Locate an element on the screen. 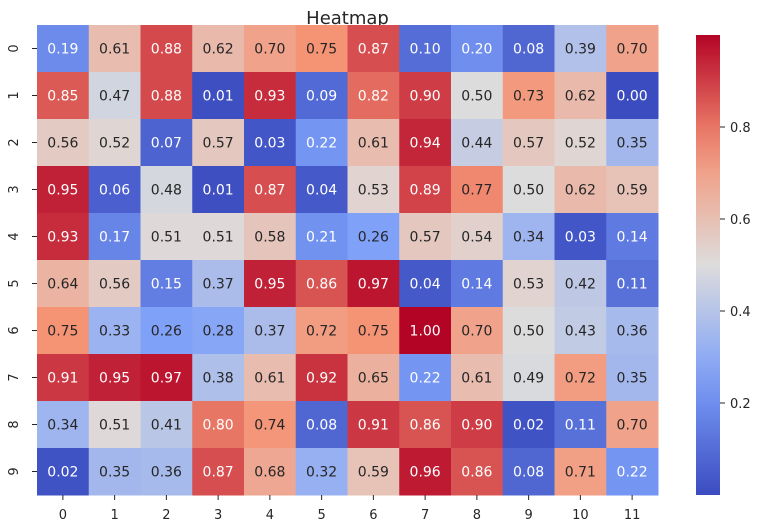 This screenshot has height=532, width=763. cell-value-label: 0.41 is located at coordinates (166, 426).